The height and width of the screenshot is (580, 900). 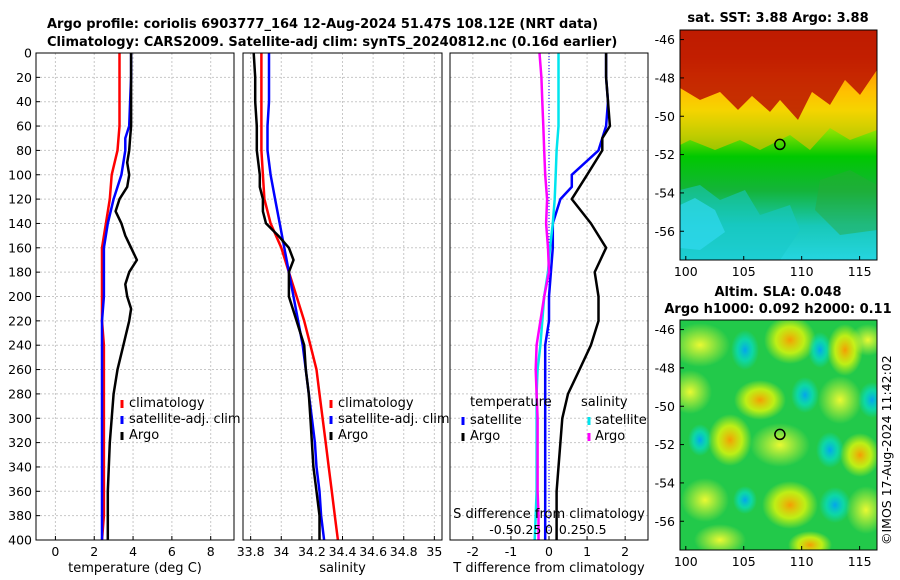 I want to click on map-y-tick-label: -50, so click(x=665, y=116).